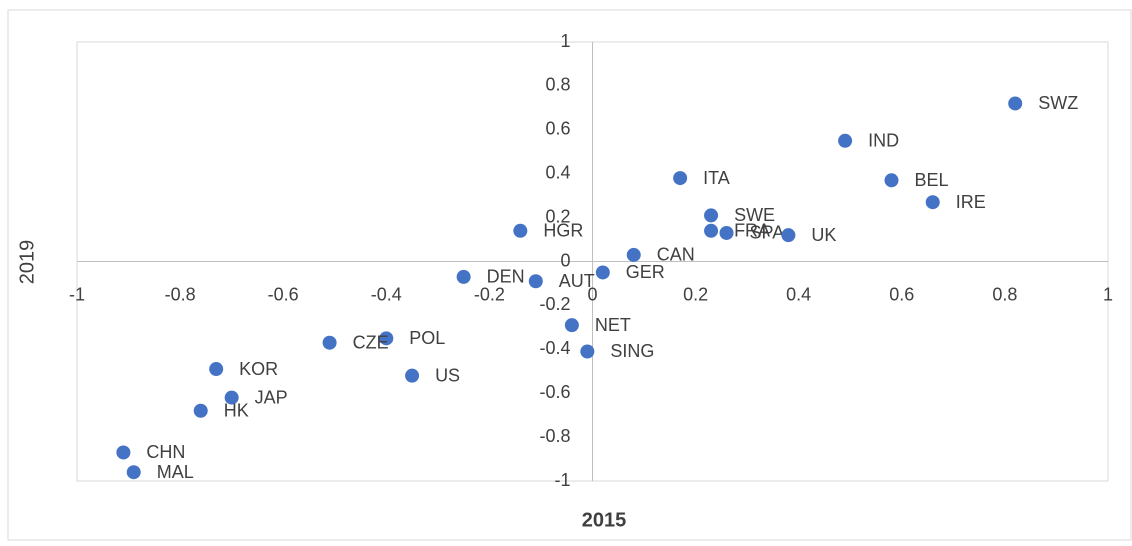  Describe the element at coordinates (175, 472) in the screenshot. I see `point-label: MAL` at that location.